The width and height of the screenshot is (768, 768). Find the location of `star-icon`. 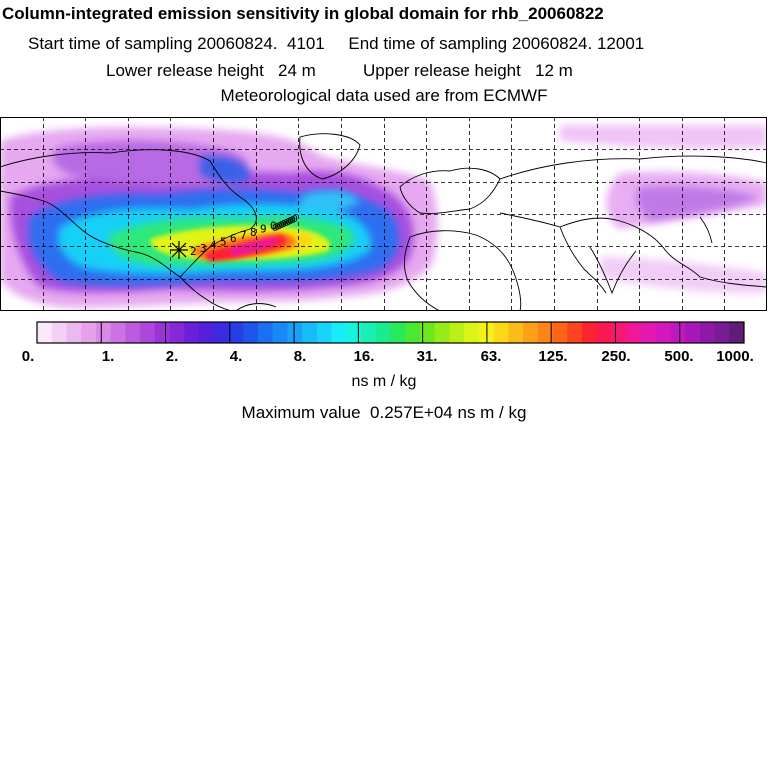

star-icon is located at coordinates (179, 250).